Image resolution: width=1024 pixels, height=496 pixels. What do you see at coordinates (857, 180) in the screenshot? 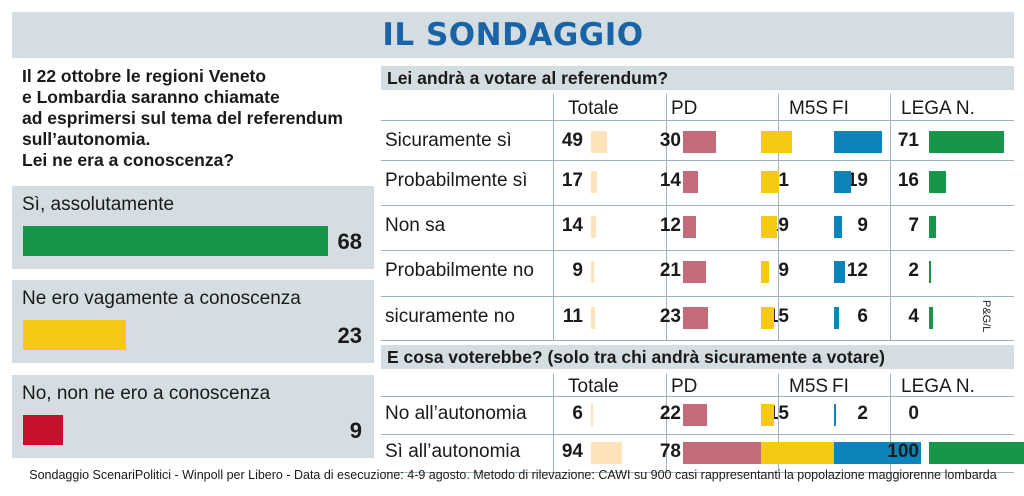
I see `cell-value: 19` at bounding box center [857, 180].